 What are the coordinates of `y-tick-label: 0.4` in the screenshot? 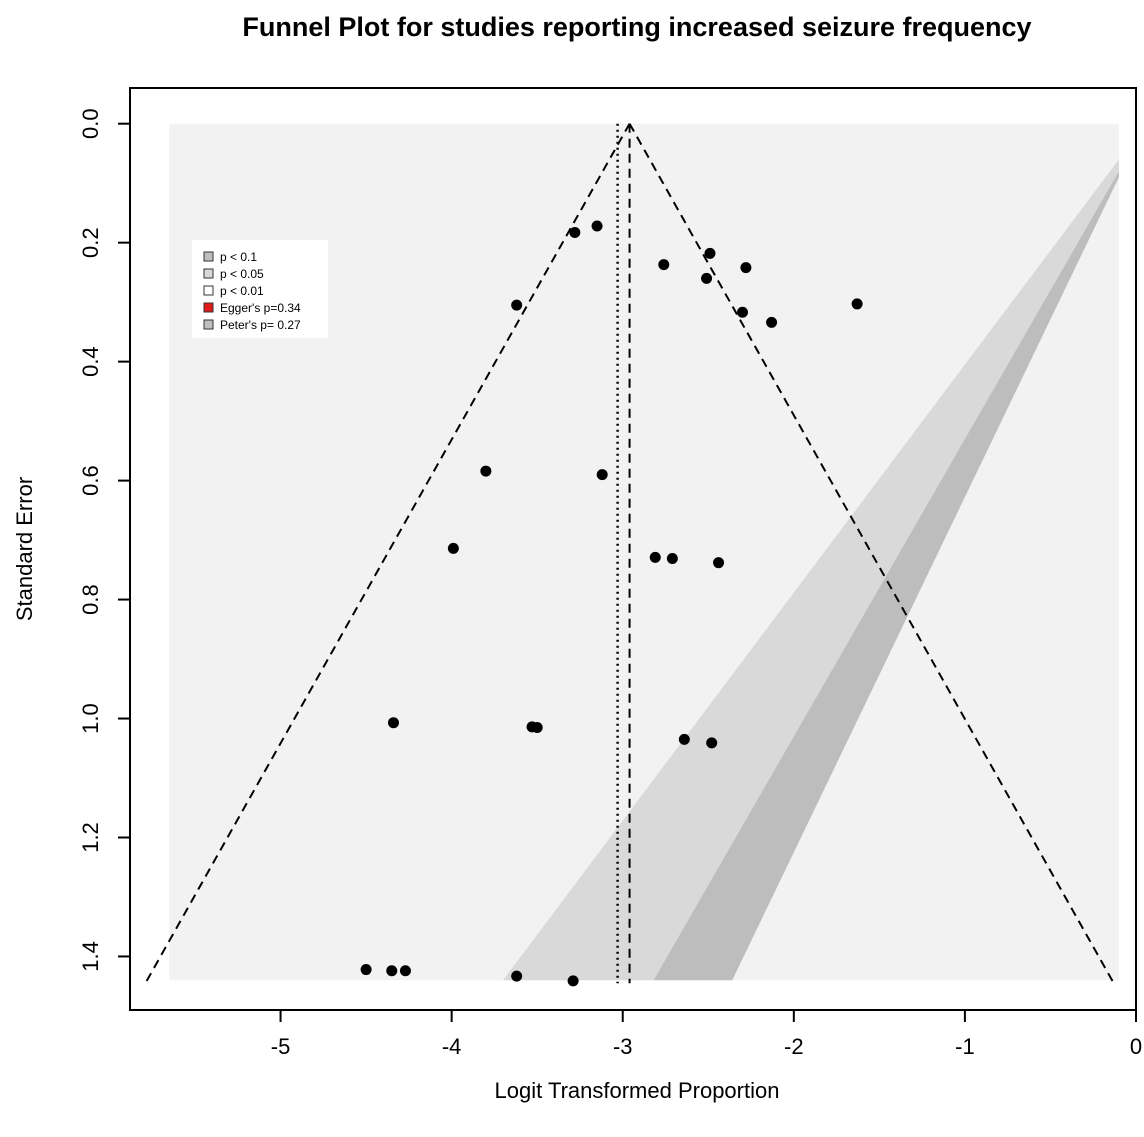 It's located at (90, 361).